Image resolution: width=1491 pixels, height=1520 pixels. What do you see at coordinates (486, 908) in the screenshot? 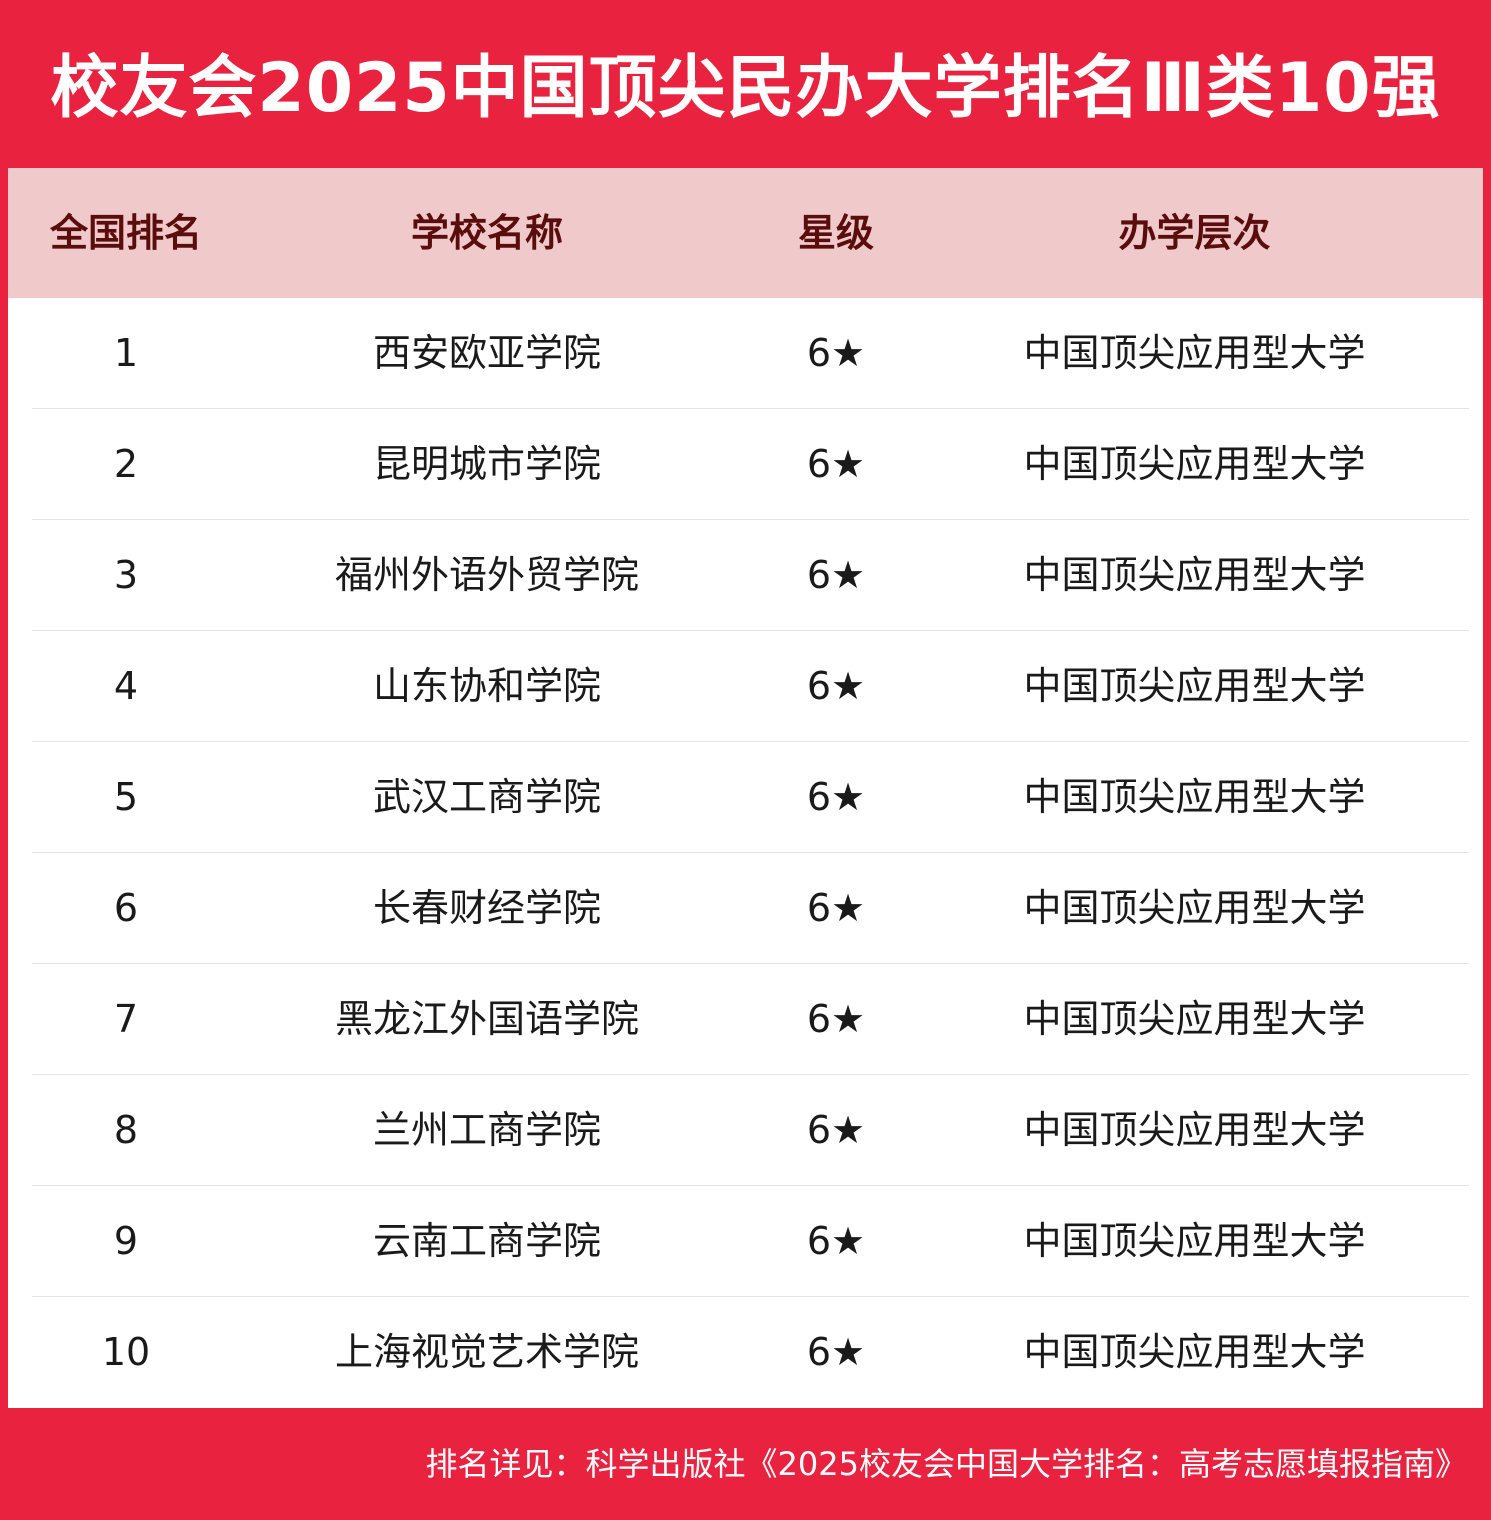
I see `cell-school-name: 长春财经学院` at bounding box center [486, 908].